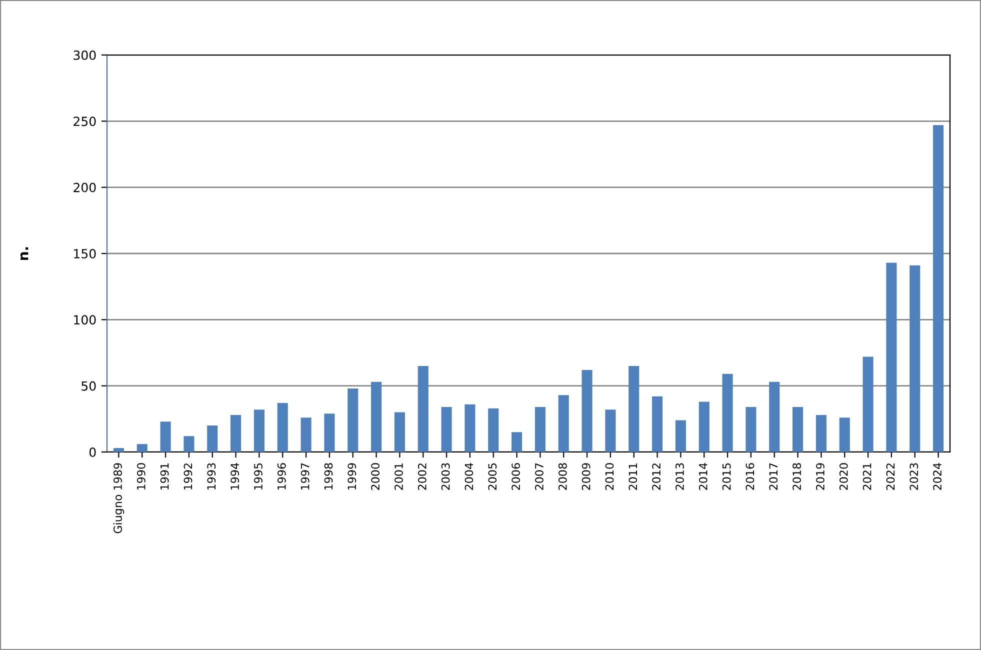 This screenshot has height=650, width=981. What do you see at coordinates (235, 476) in the screenshot?
I see `x-tick-label: 1994` at bounding box center [235, 476].